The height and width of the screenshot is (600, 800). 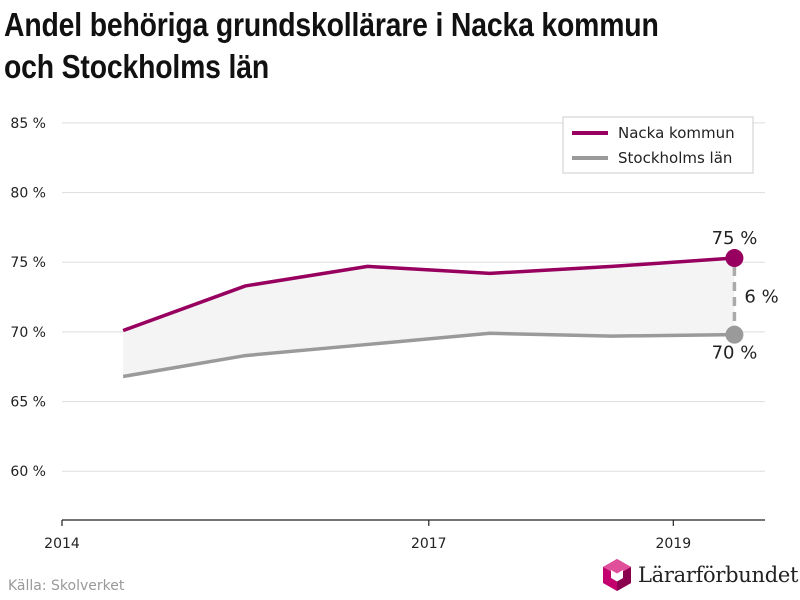 What do you see at coordinates (66, 586) in the screenshot?
I see `source-note: Källa: Skolverket` at bounding box center [66, 586].